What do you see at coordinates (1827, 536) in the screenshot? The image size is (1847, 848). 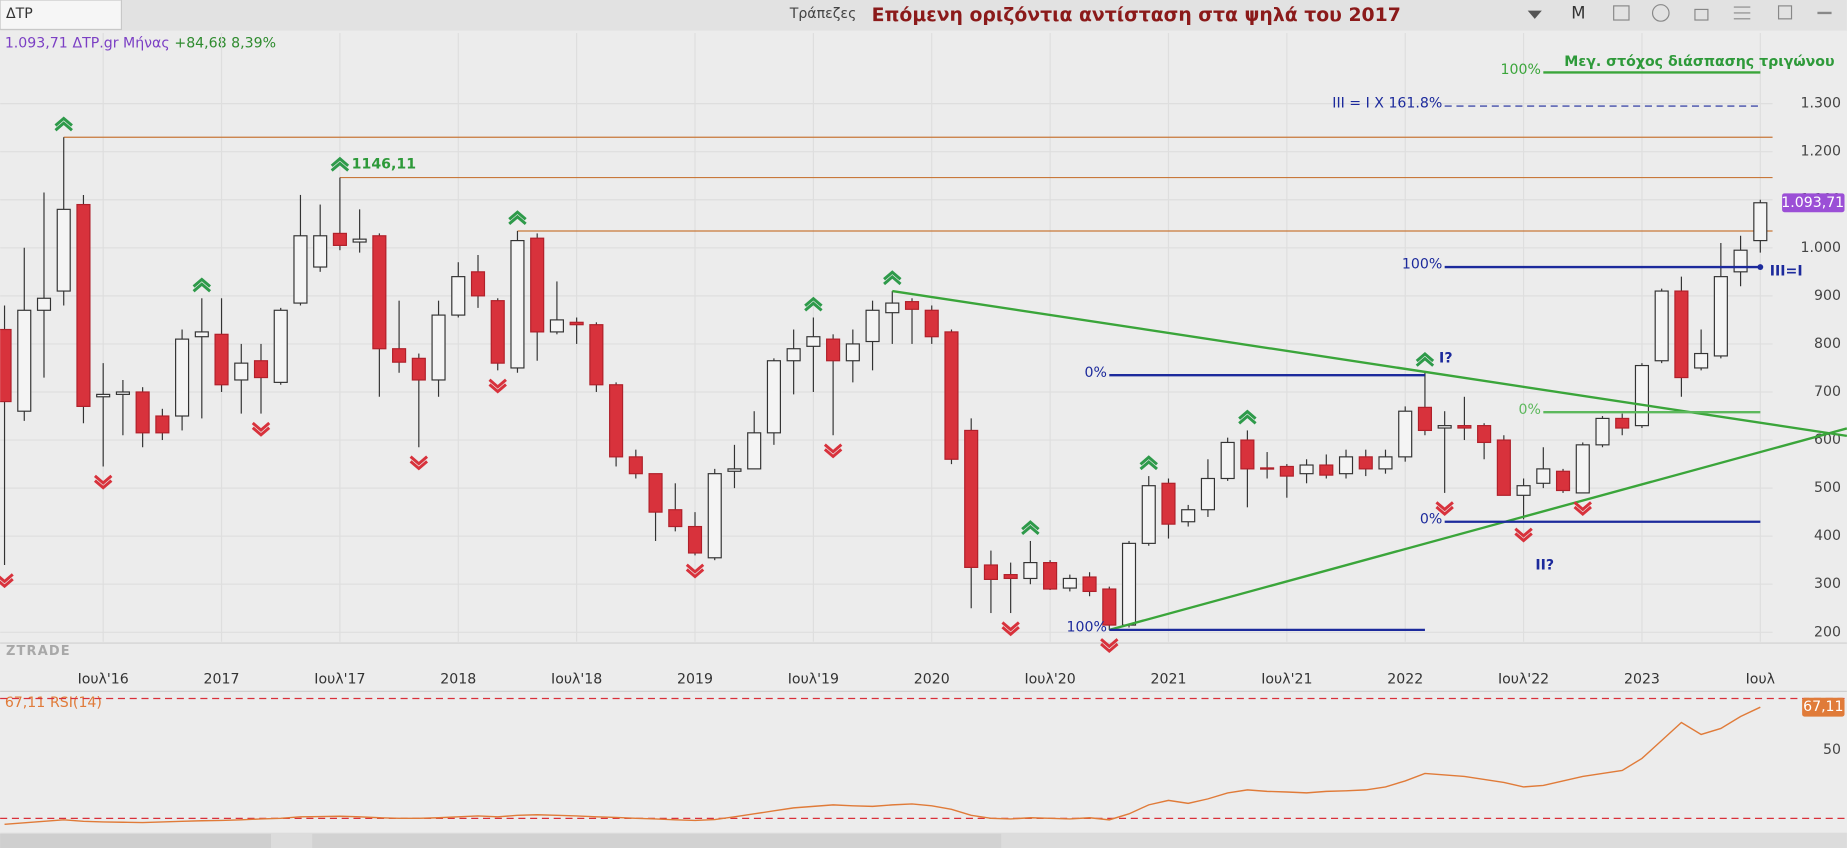 I see `y-tick-label: 400` at bounding box center [1827, 536].